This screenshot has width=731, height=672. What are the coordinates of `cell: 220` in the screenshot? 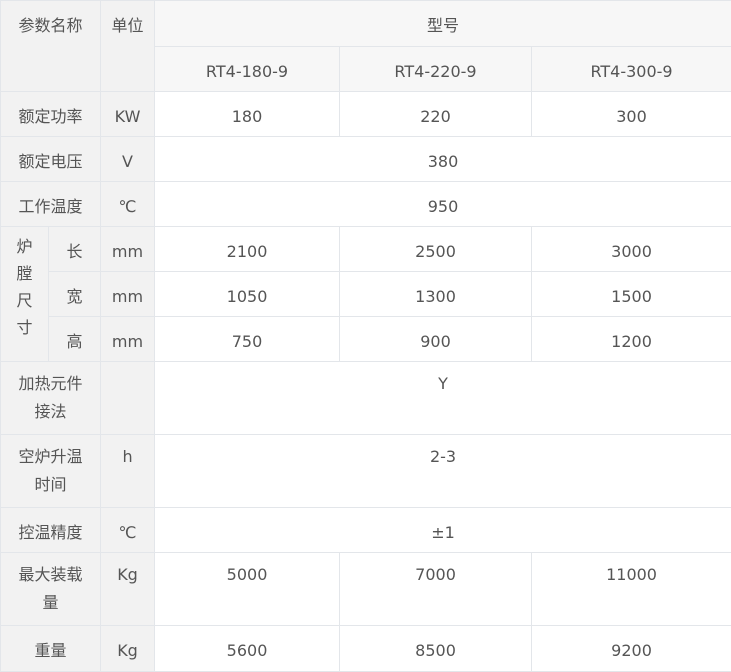 It's located at (436, 114).